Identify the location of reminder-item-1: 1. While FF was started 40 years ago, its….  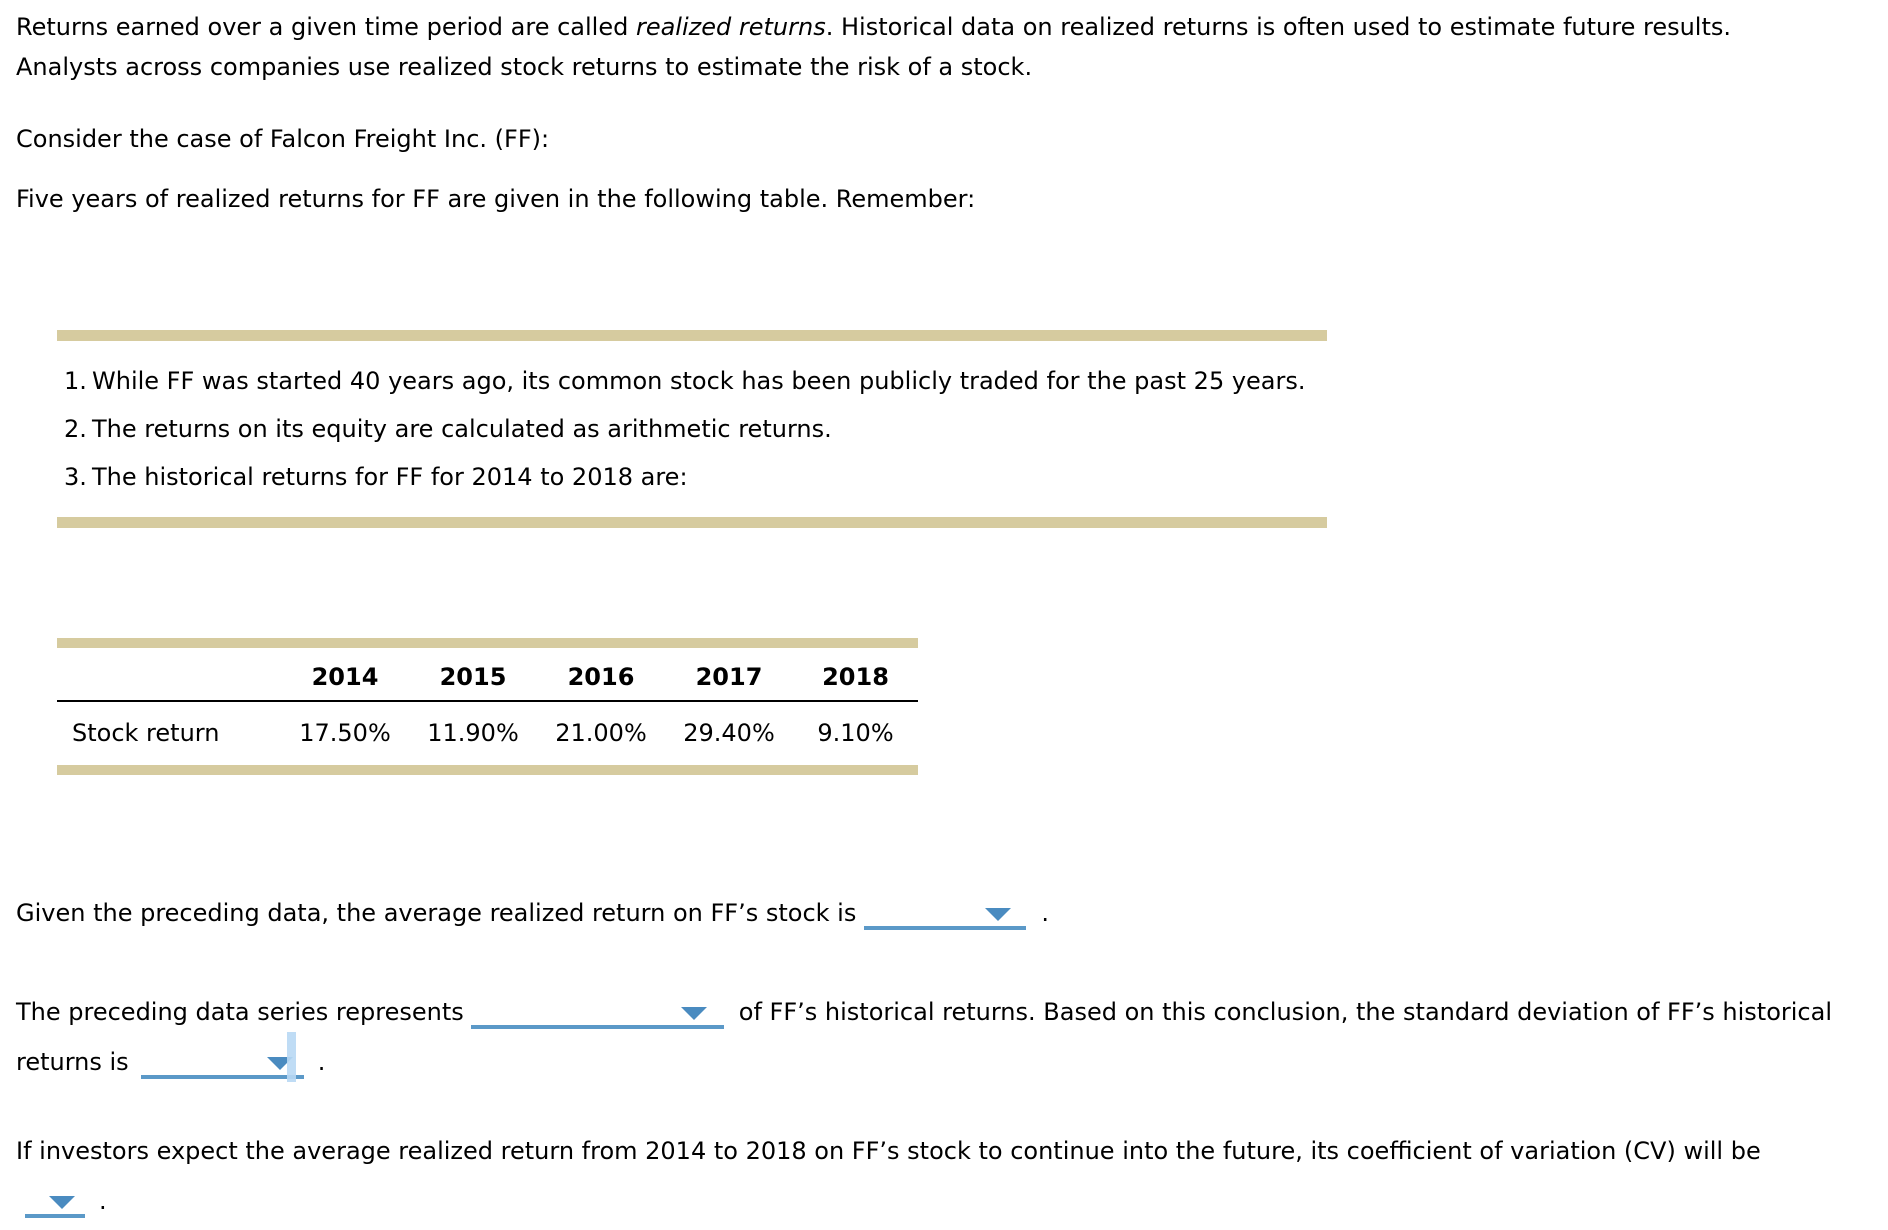
(685, 381).